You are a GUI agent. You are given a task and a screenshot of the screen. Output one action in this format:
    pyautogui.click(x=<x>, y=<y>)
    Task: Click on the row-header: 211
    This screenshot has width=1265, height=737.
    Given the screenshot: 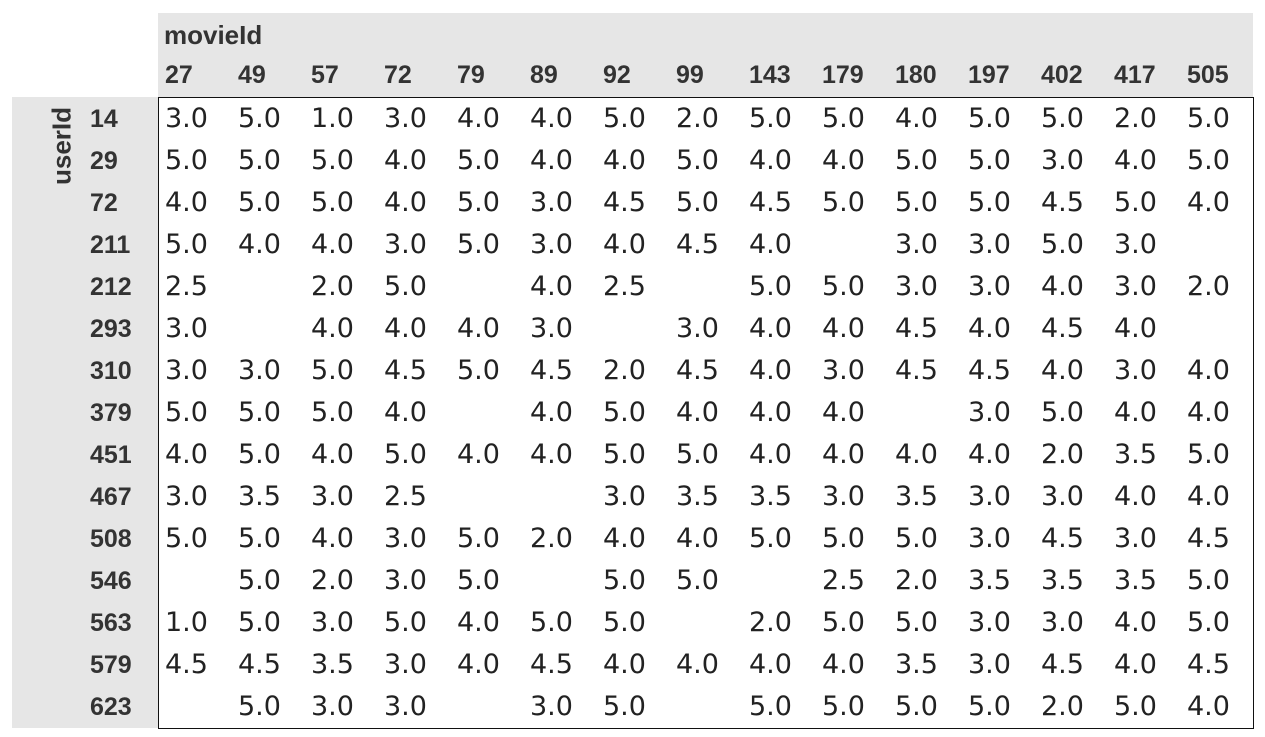 What is the action you would take?
    pyautogui.click(x=110, y=245)
    